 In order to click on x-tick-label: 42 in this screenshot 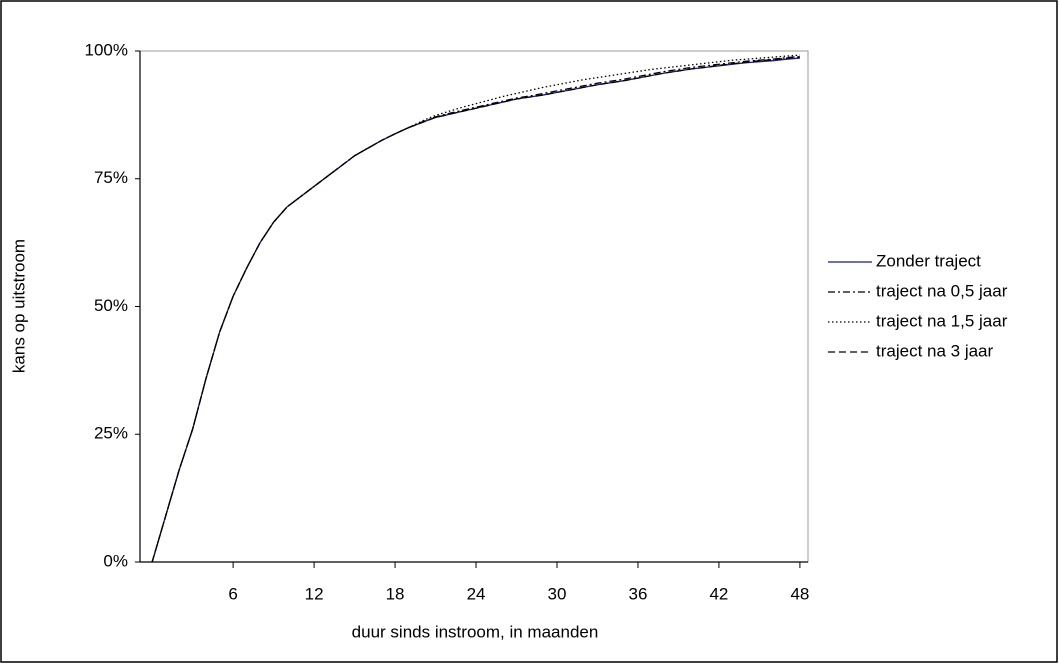, I will do `click(718, 593)`.